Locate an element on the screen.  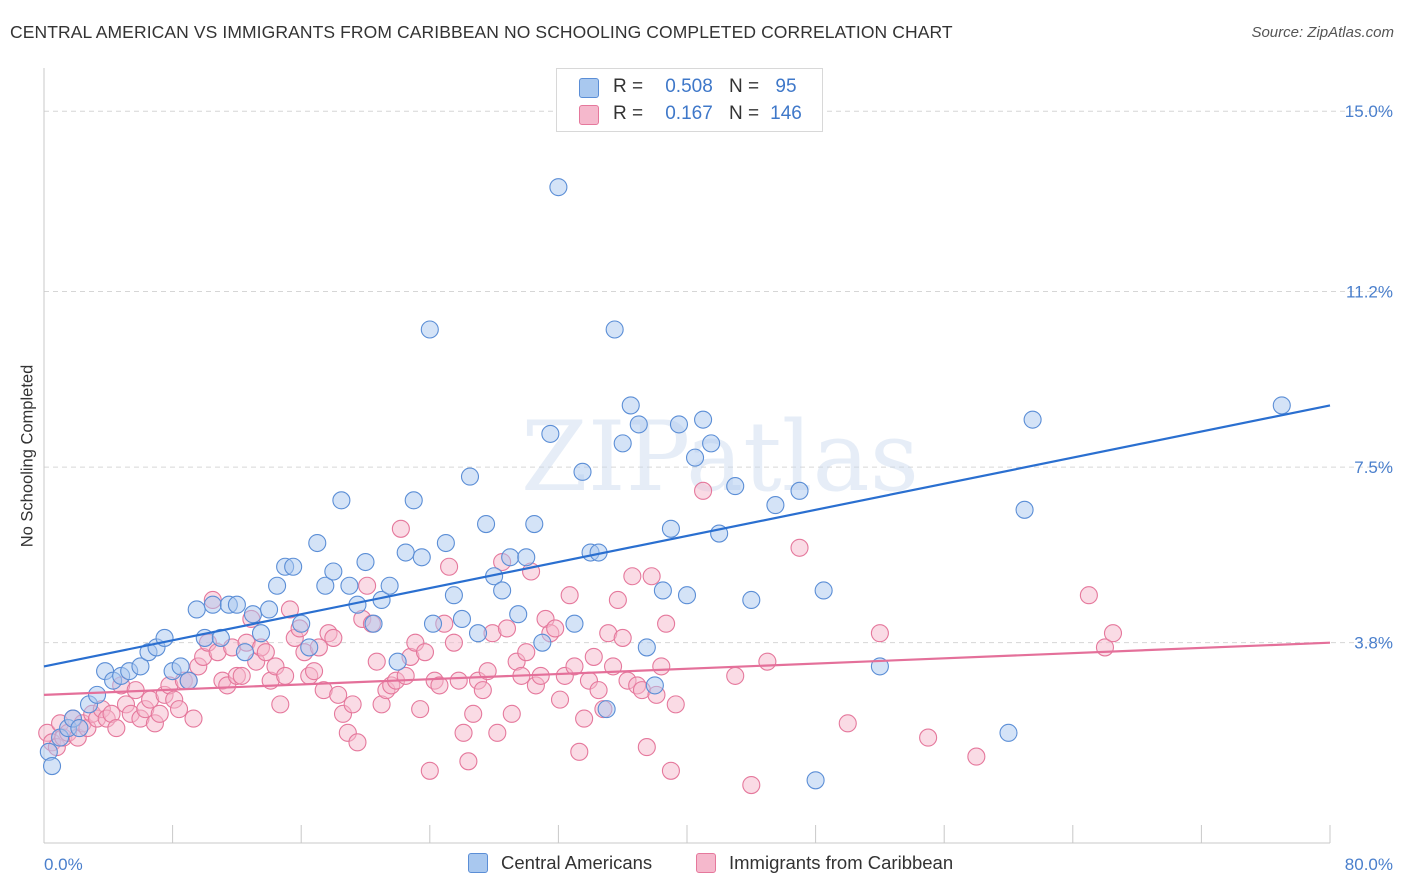
x-tick-label: 80.0% is located at coordinates (1369, 864).